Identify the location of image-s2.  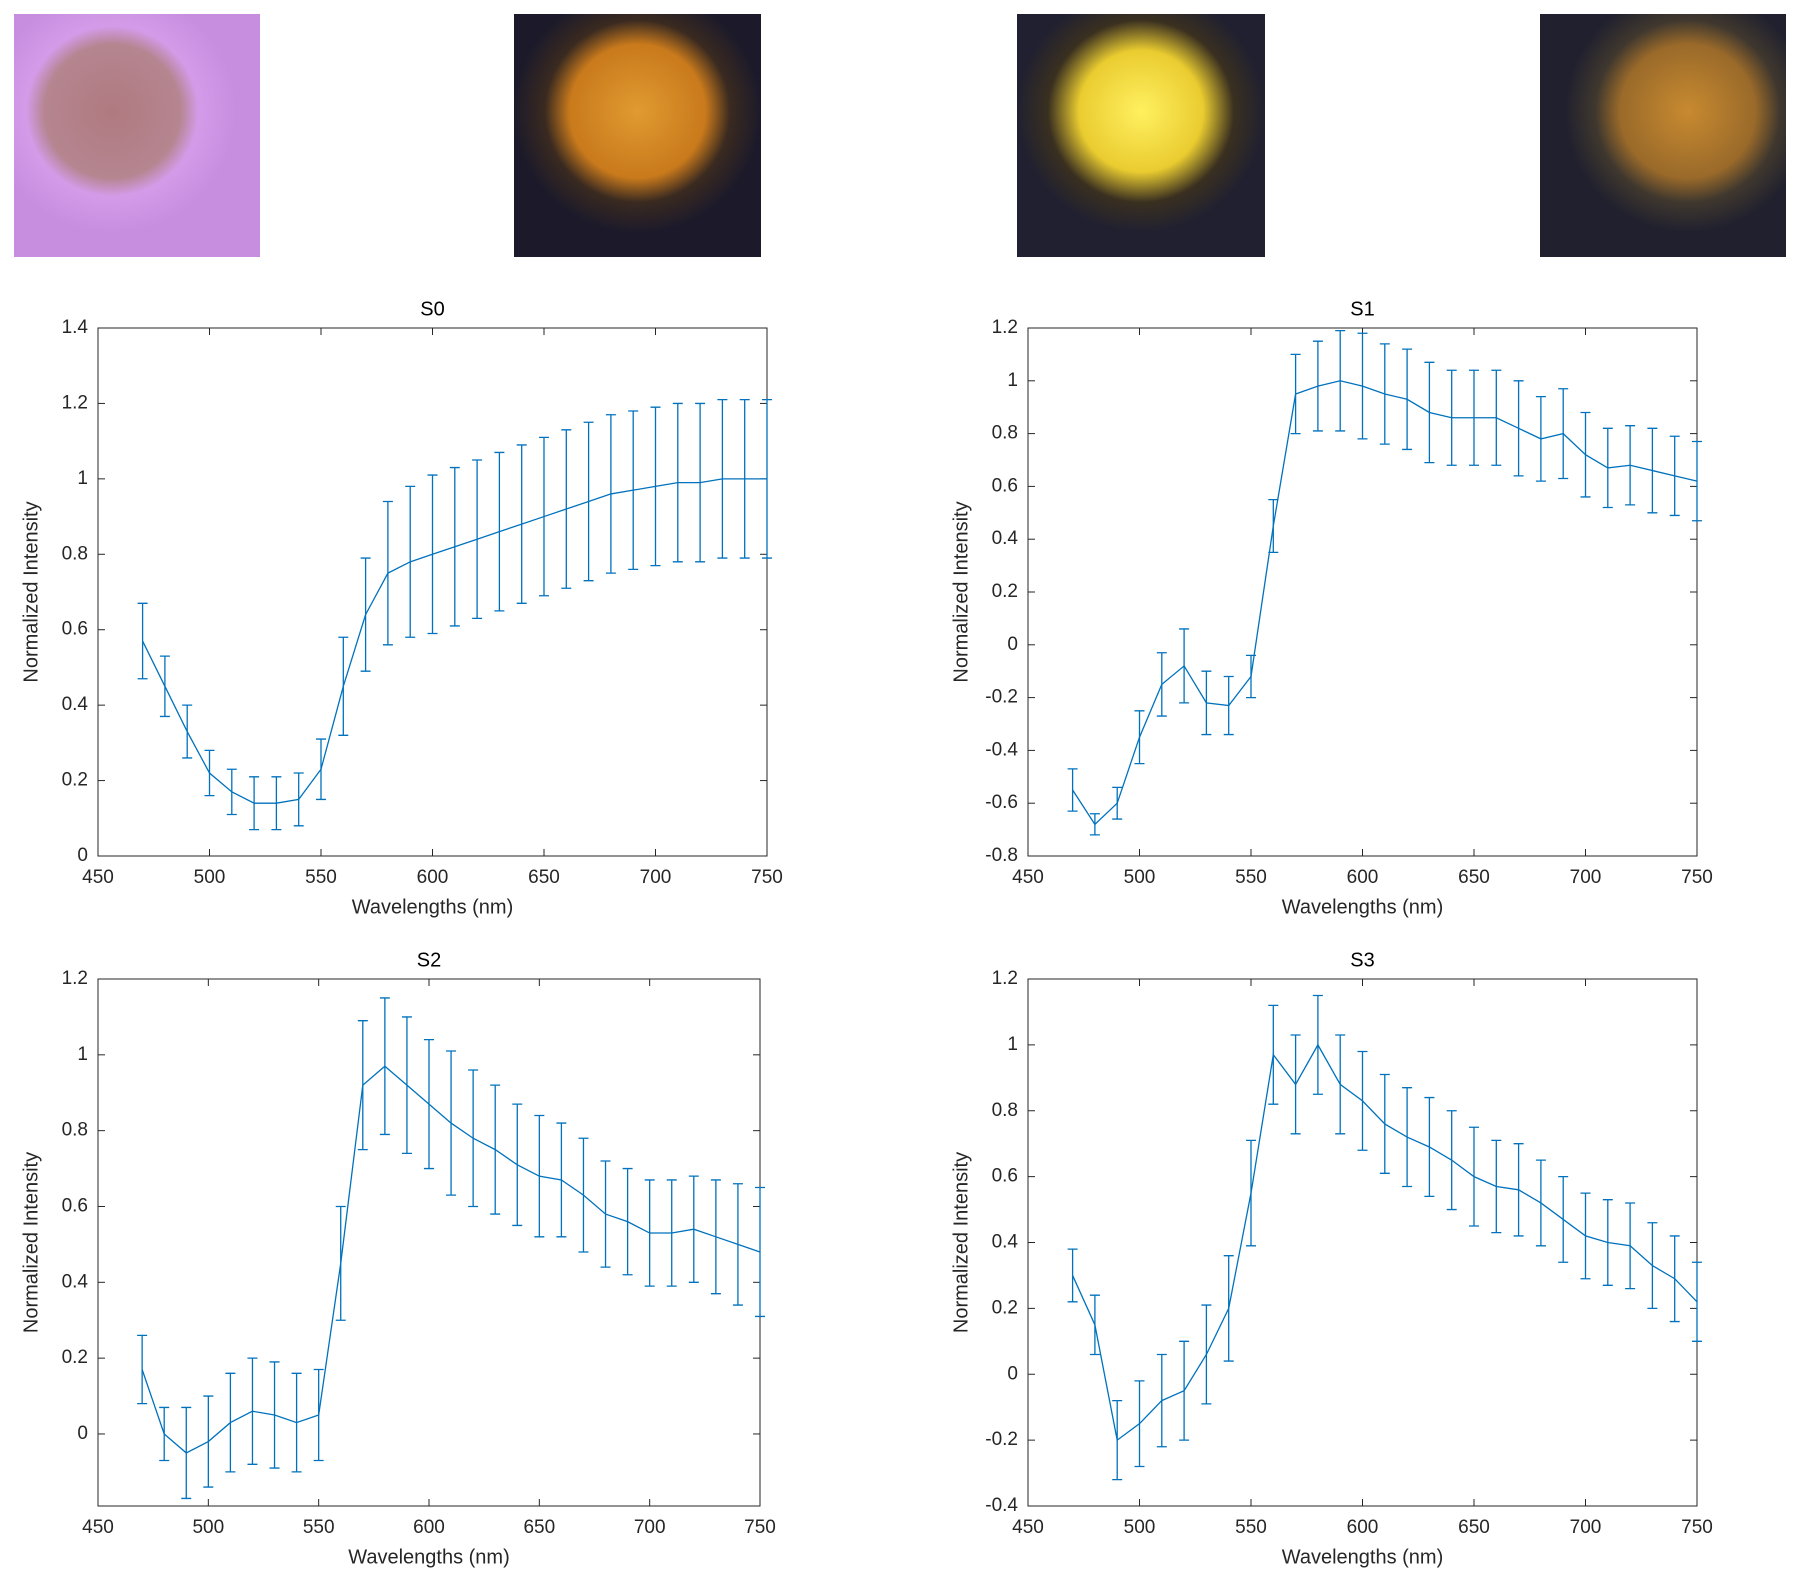
(1141, 135).